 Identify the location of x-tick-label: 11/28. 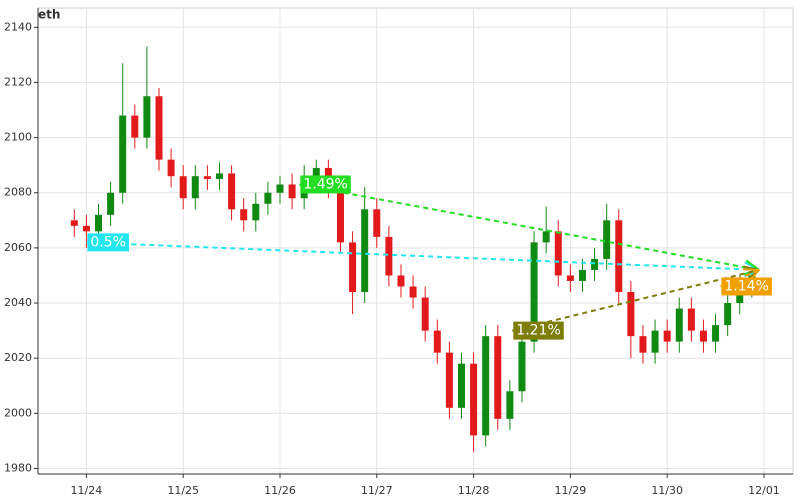
(474, 490).